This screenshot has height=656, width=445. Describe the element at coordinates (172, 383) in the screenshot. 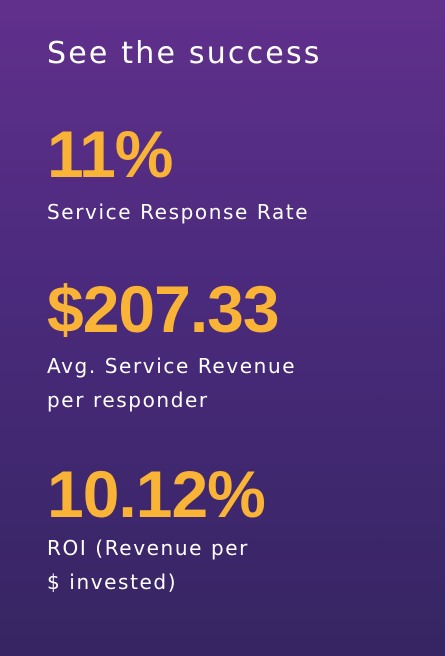

I see `stat-label: Avg. Service Revenue per responder` at that location.